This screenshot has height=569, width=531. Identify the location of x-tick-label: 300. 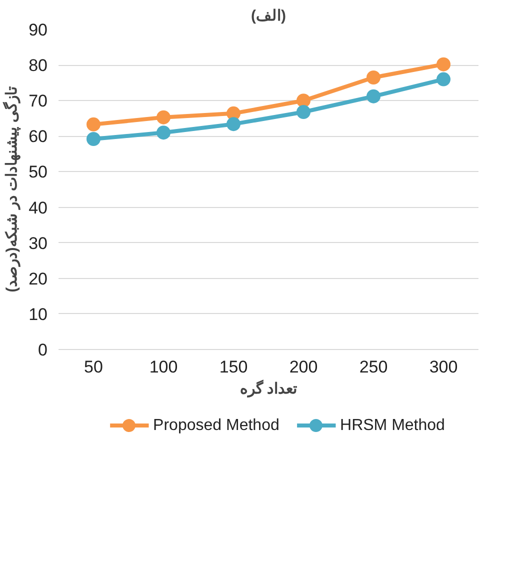
(443, 367).